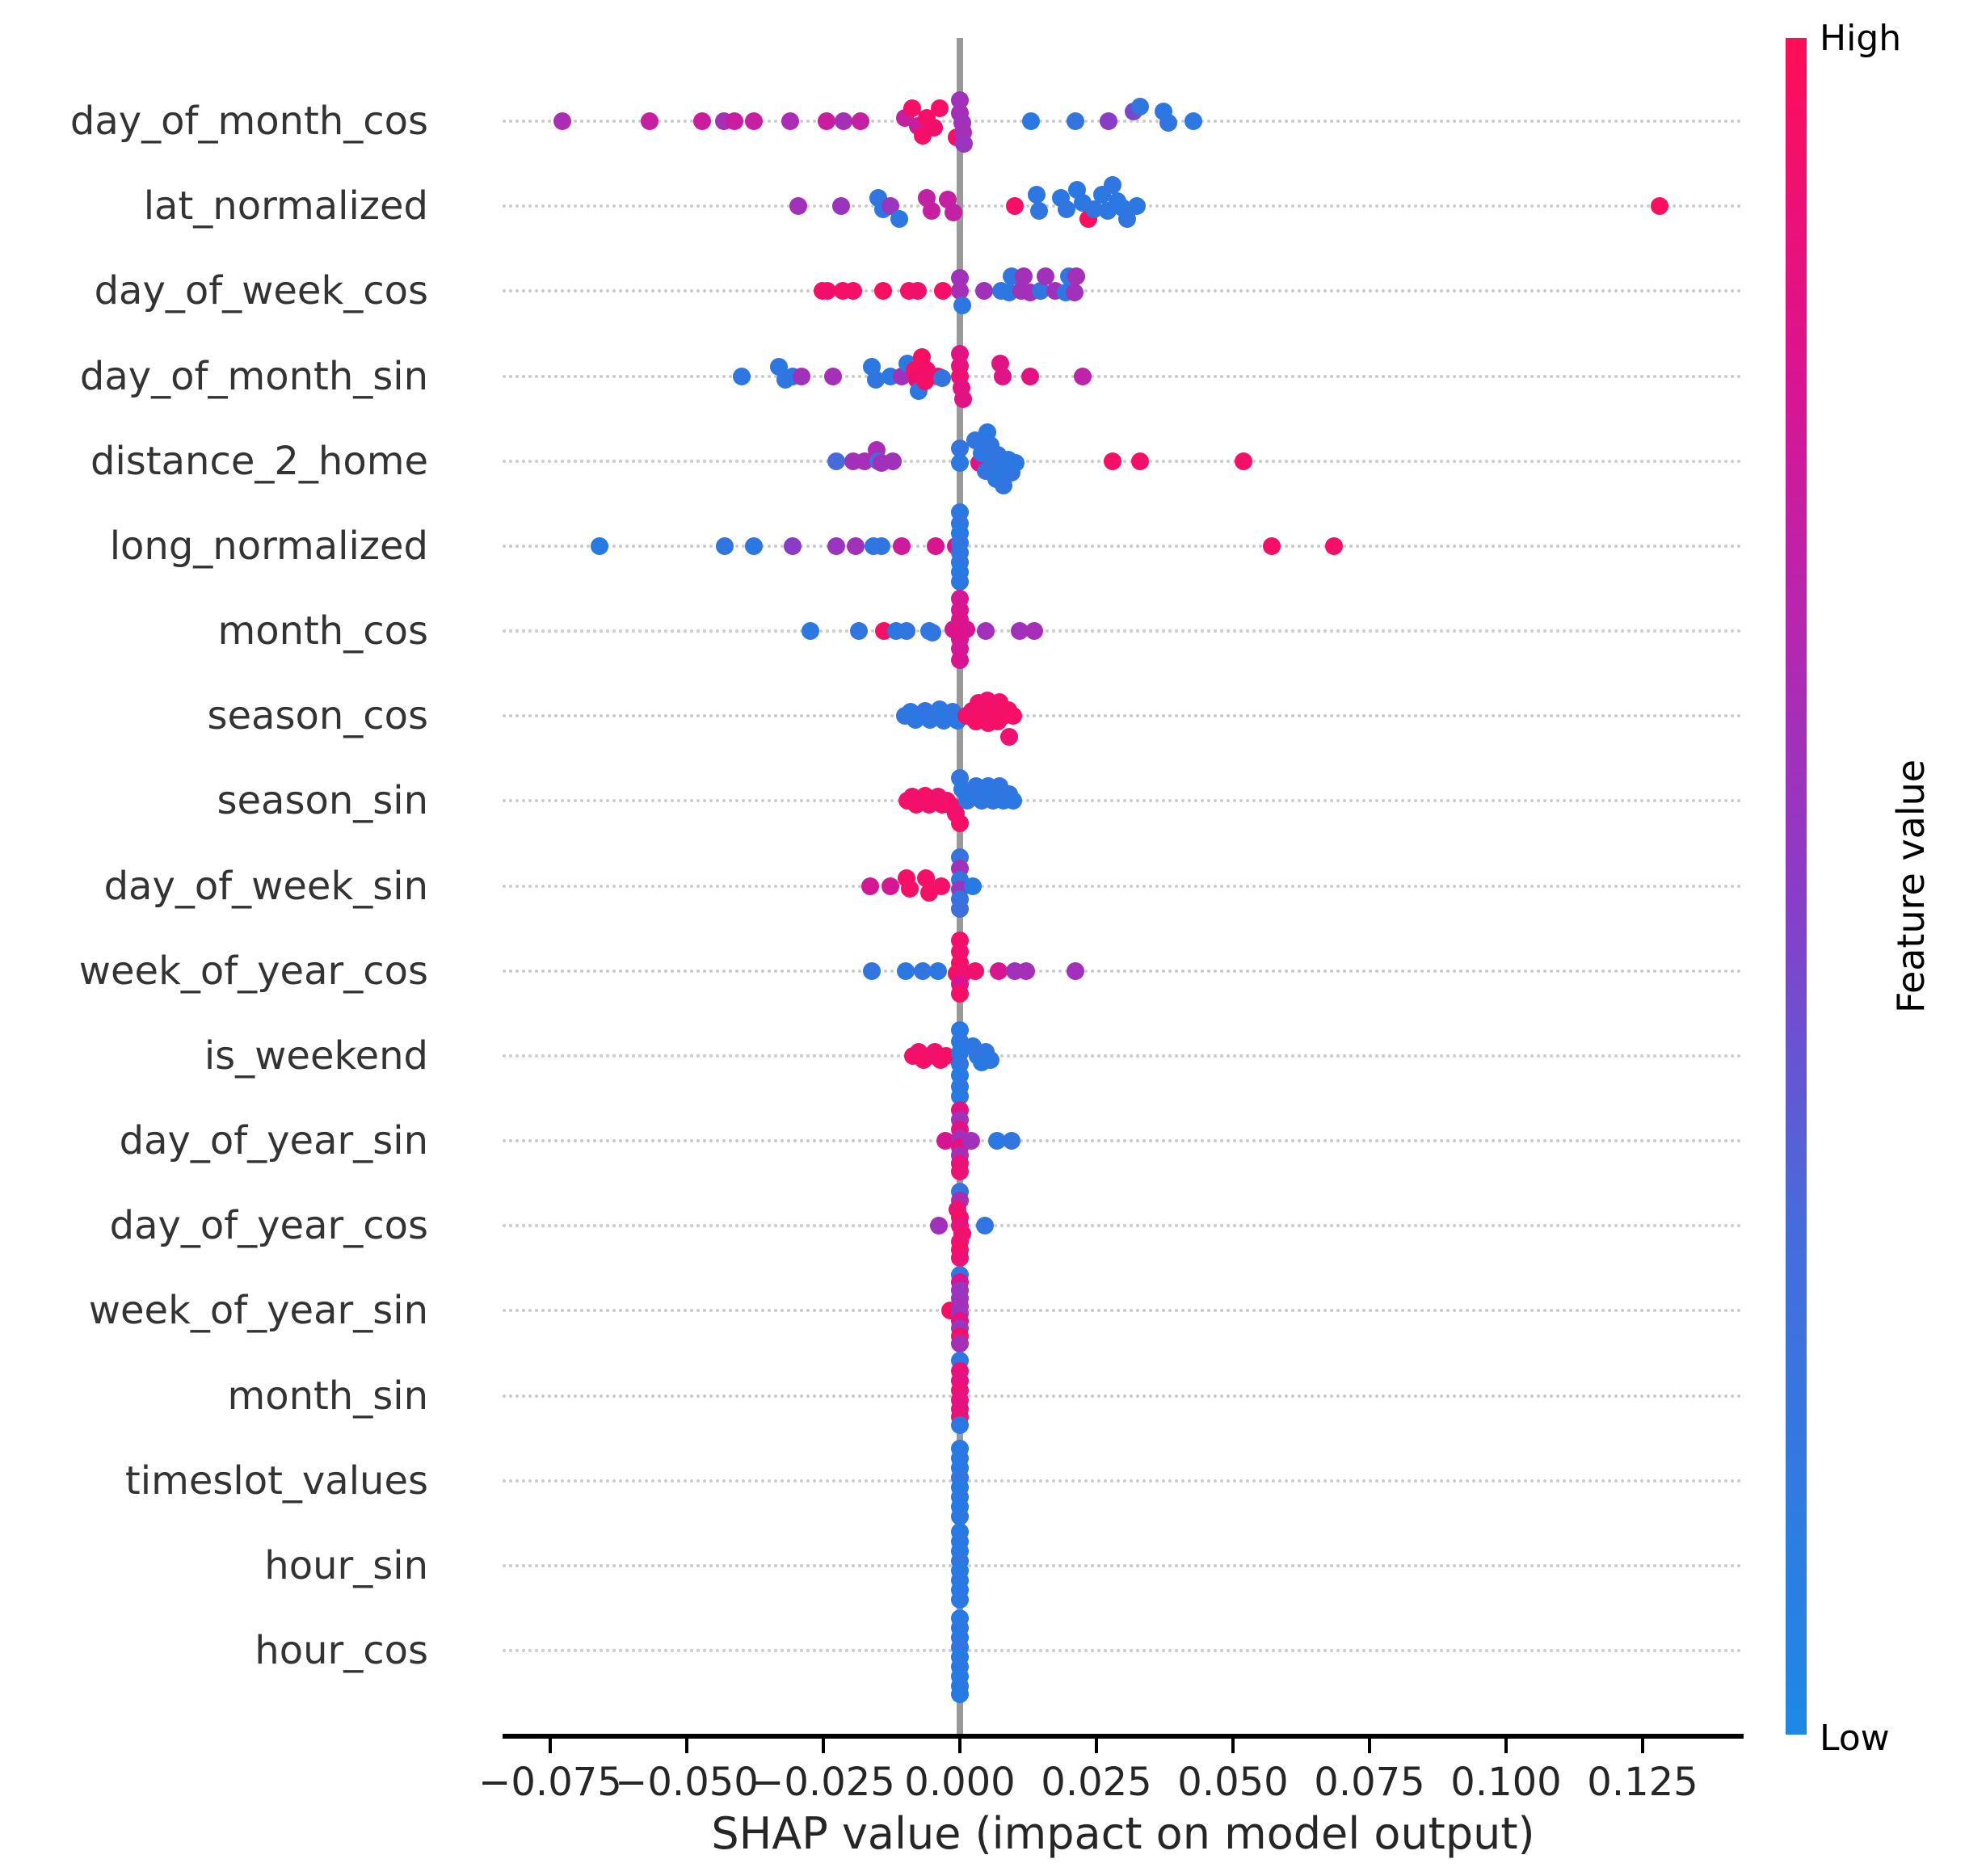 The image size is (1965, 1876). What do you see at coordinates (960, 1782) in the screenshot?
I see `x-tick-label: 0.000` at bounding box center [960, 1782].